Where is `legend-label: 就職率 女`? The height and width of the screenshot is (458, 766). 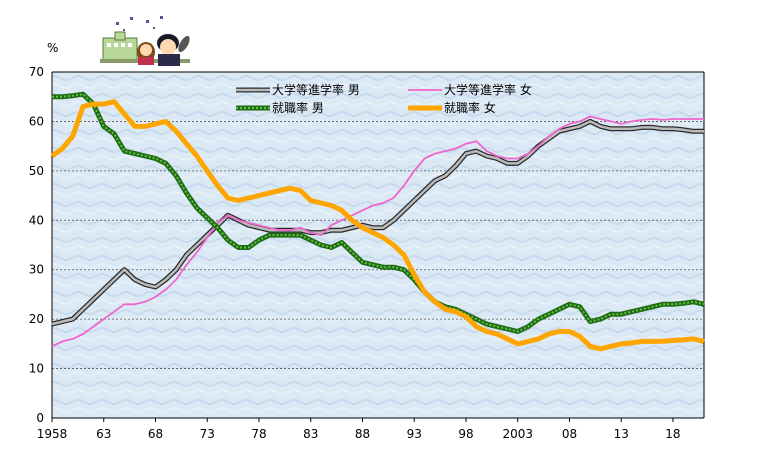
legend-label: 就職率 女 is located at coordinates (470, 107).